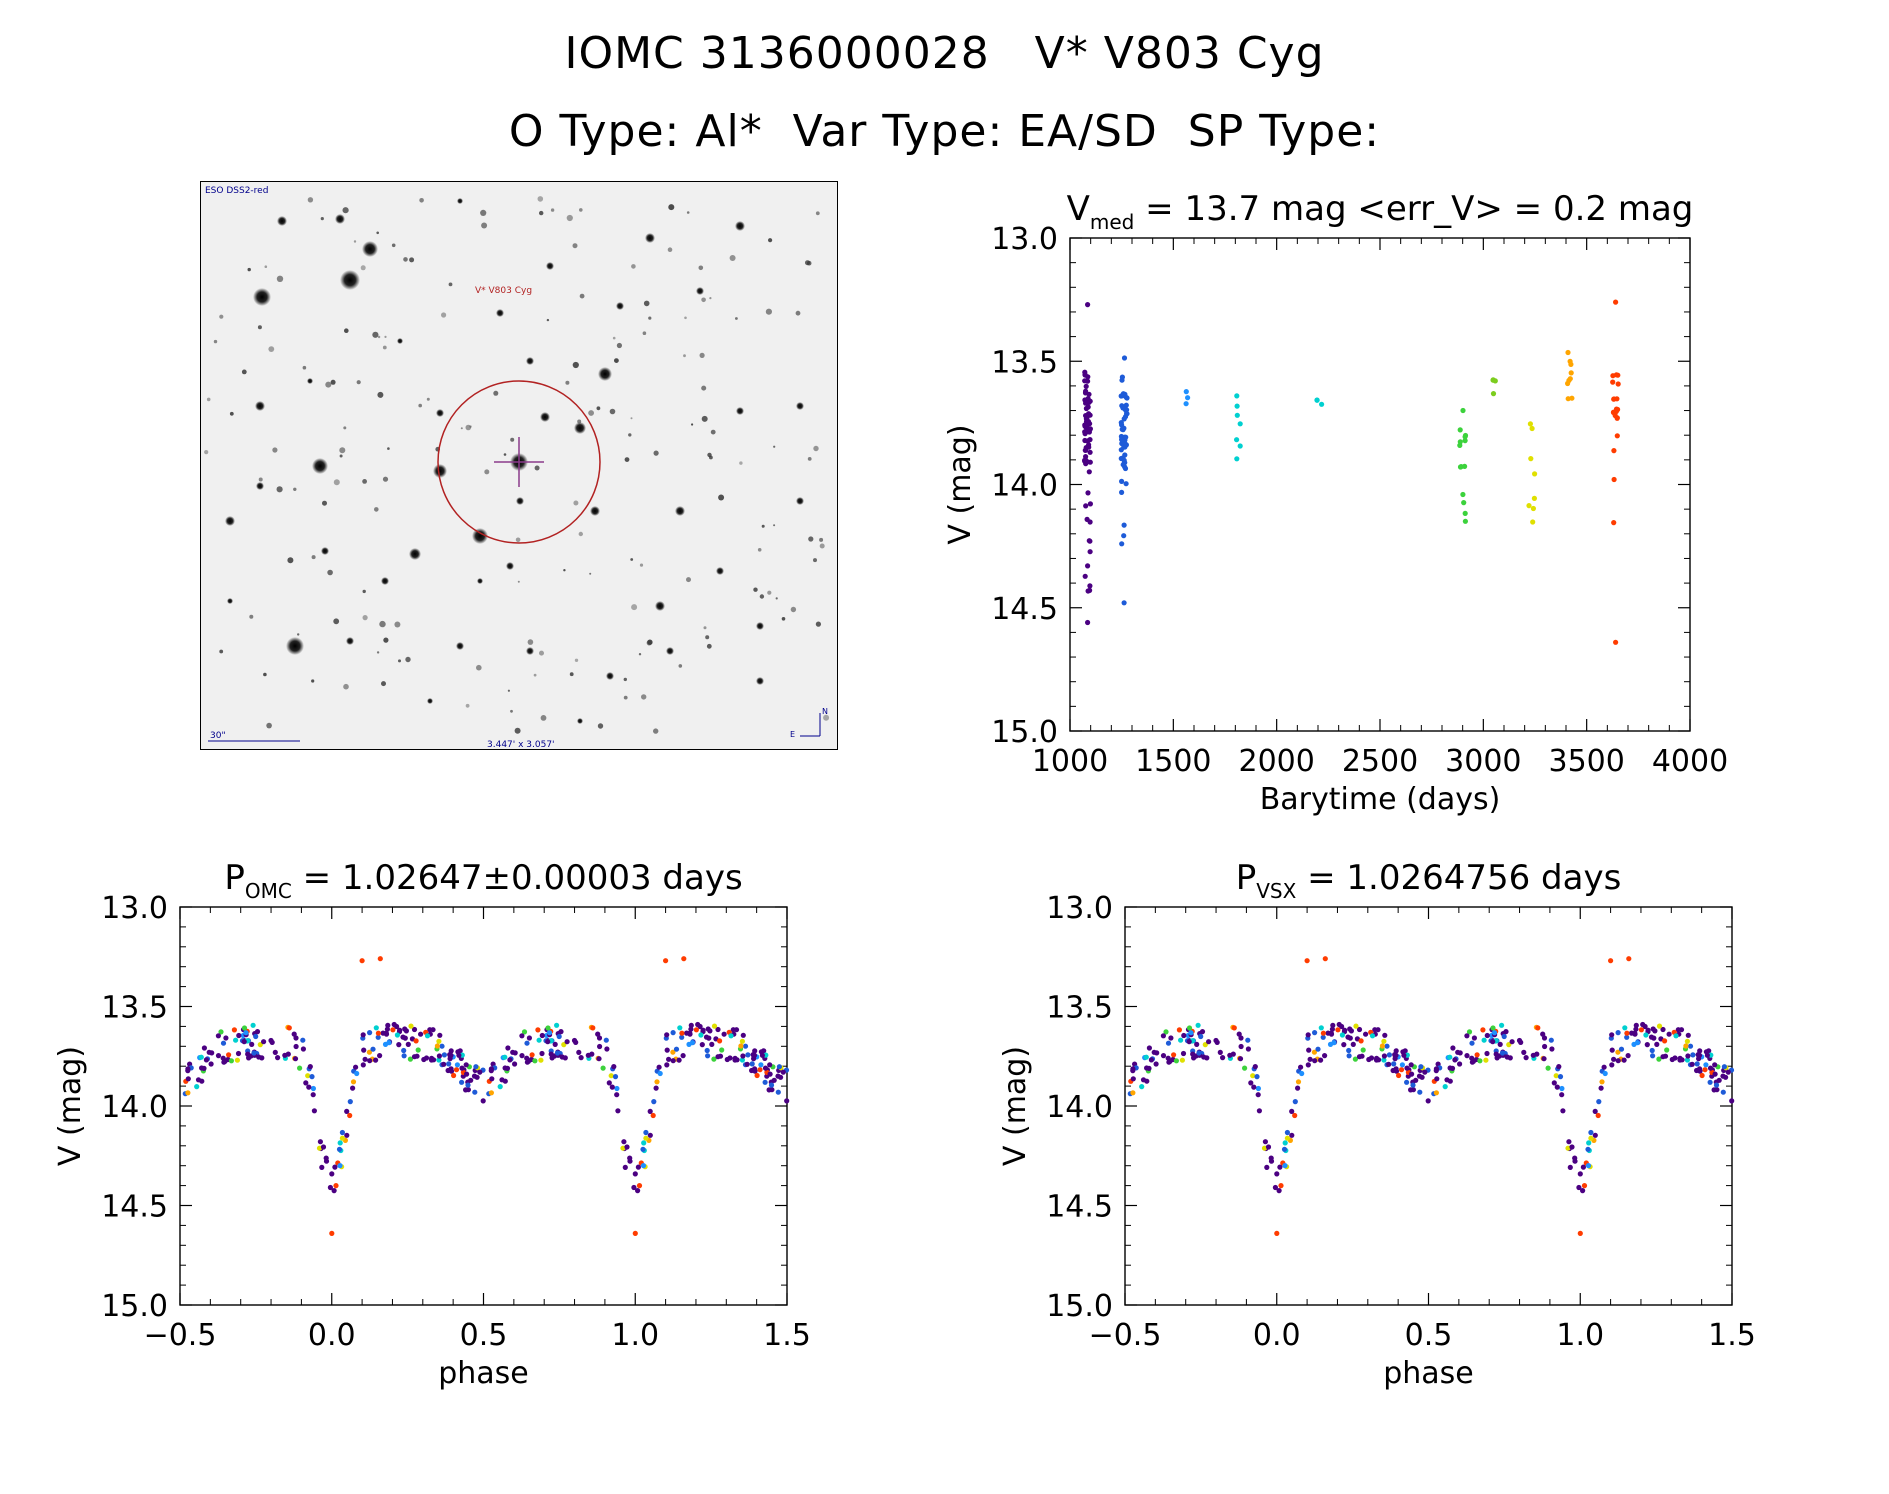 Image resolution: width=1889 pixels, height=1494 pixels. Describe the element at coordinates (1586, 761) in the screenshot. I see `x-tick-label: 3500` at that location.